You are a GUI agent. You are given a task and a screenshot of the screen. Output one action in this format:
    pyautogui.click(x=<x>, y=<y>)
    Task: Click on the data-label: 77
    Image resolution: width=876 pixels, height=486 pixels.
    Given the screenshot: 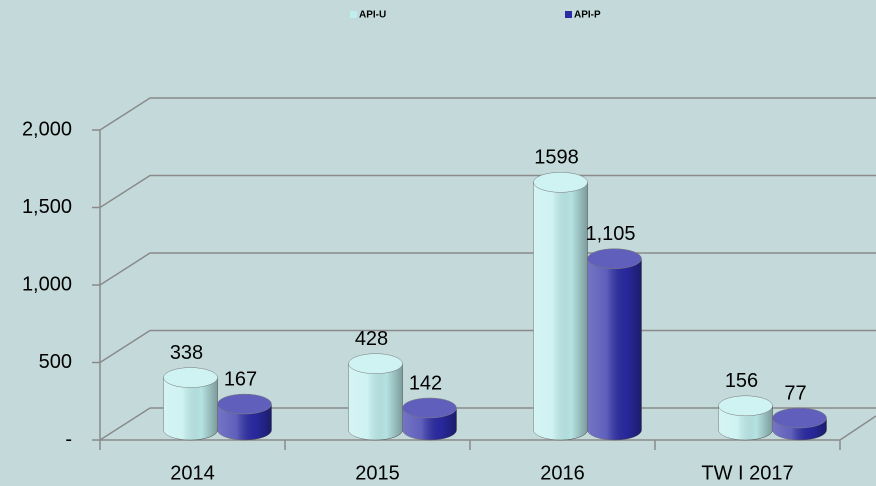 What is the action you would take?
    pyautogui.click(x=795, y=393)
    